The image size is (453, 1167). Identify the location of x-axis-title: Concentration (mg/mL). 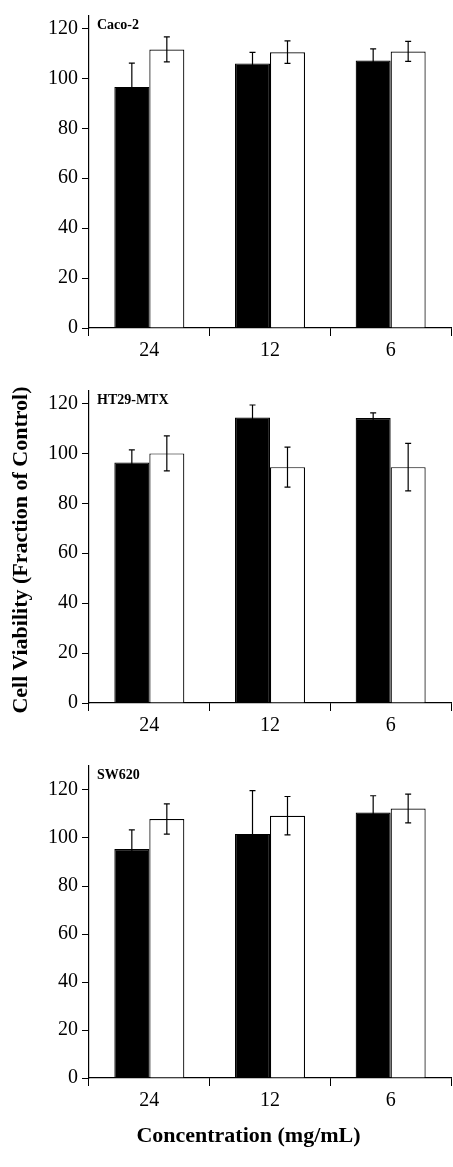
(248, 1135).